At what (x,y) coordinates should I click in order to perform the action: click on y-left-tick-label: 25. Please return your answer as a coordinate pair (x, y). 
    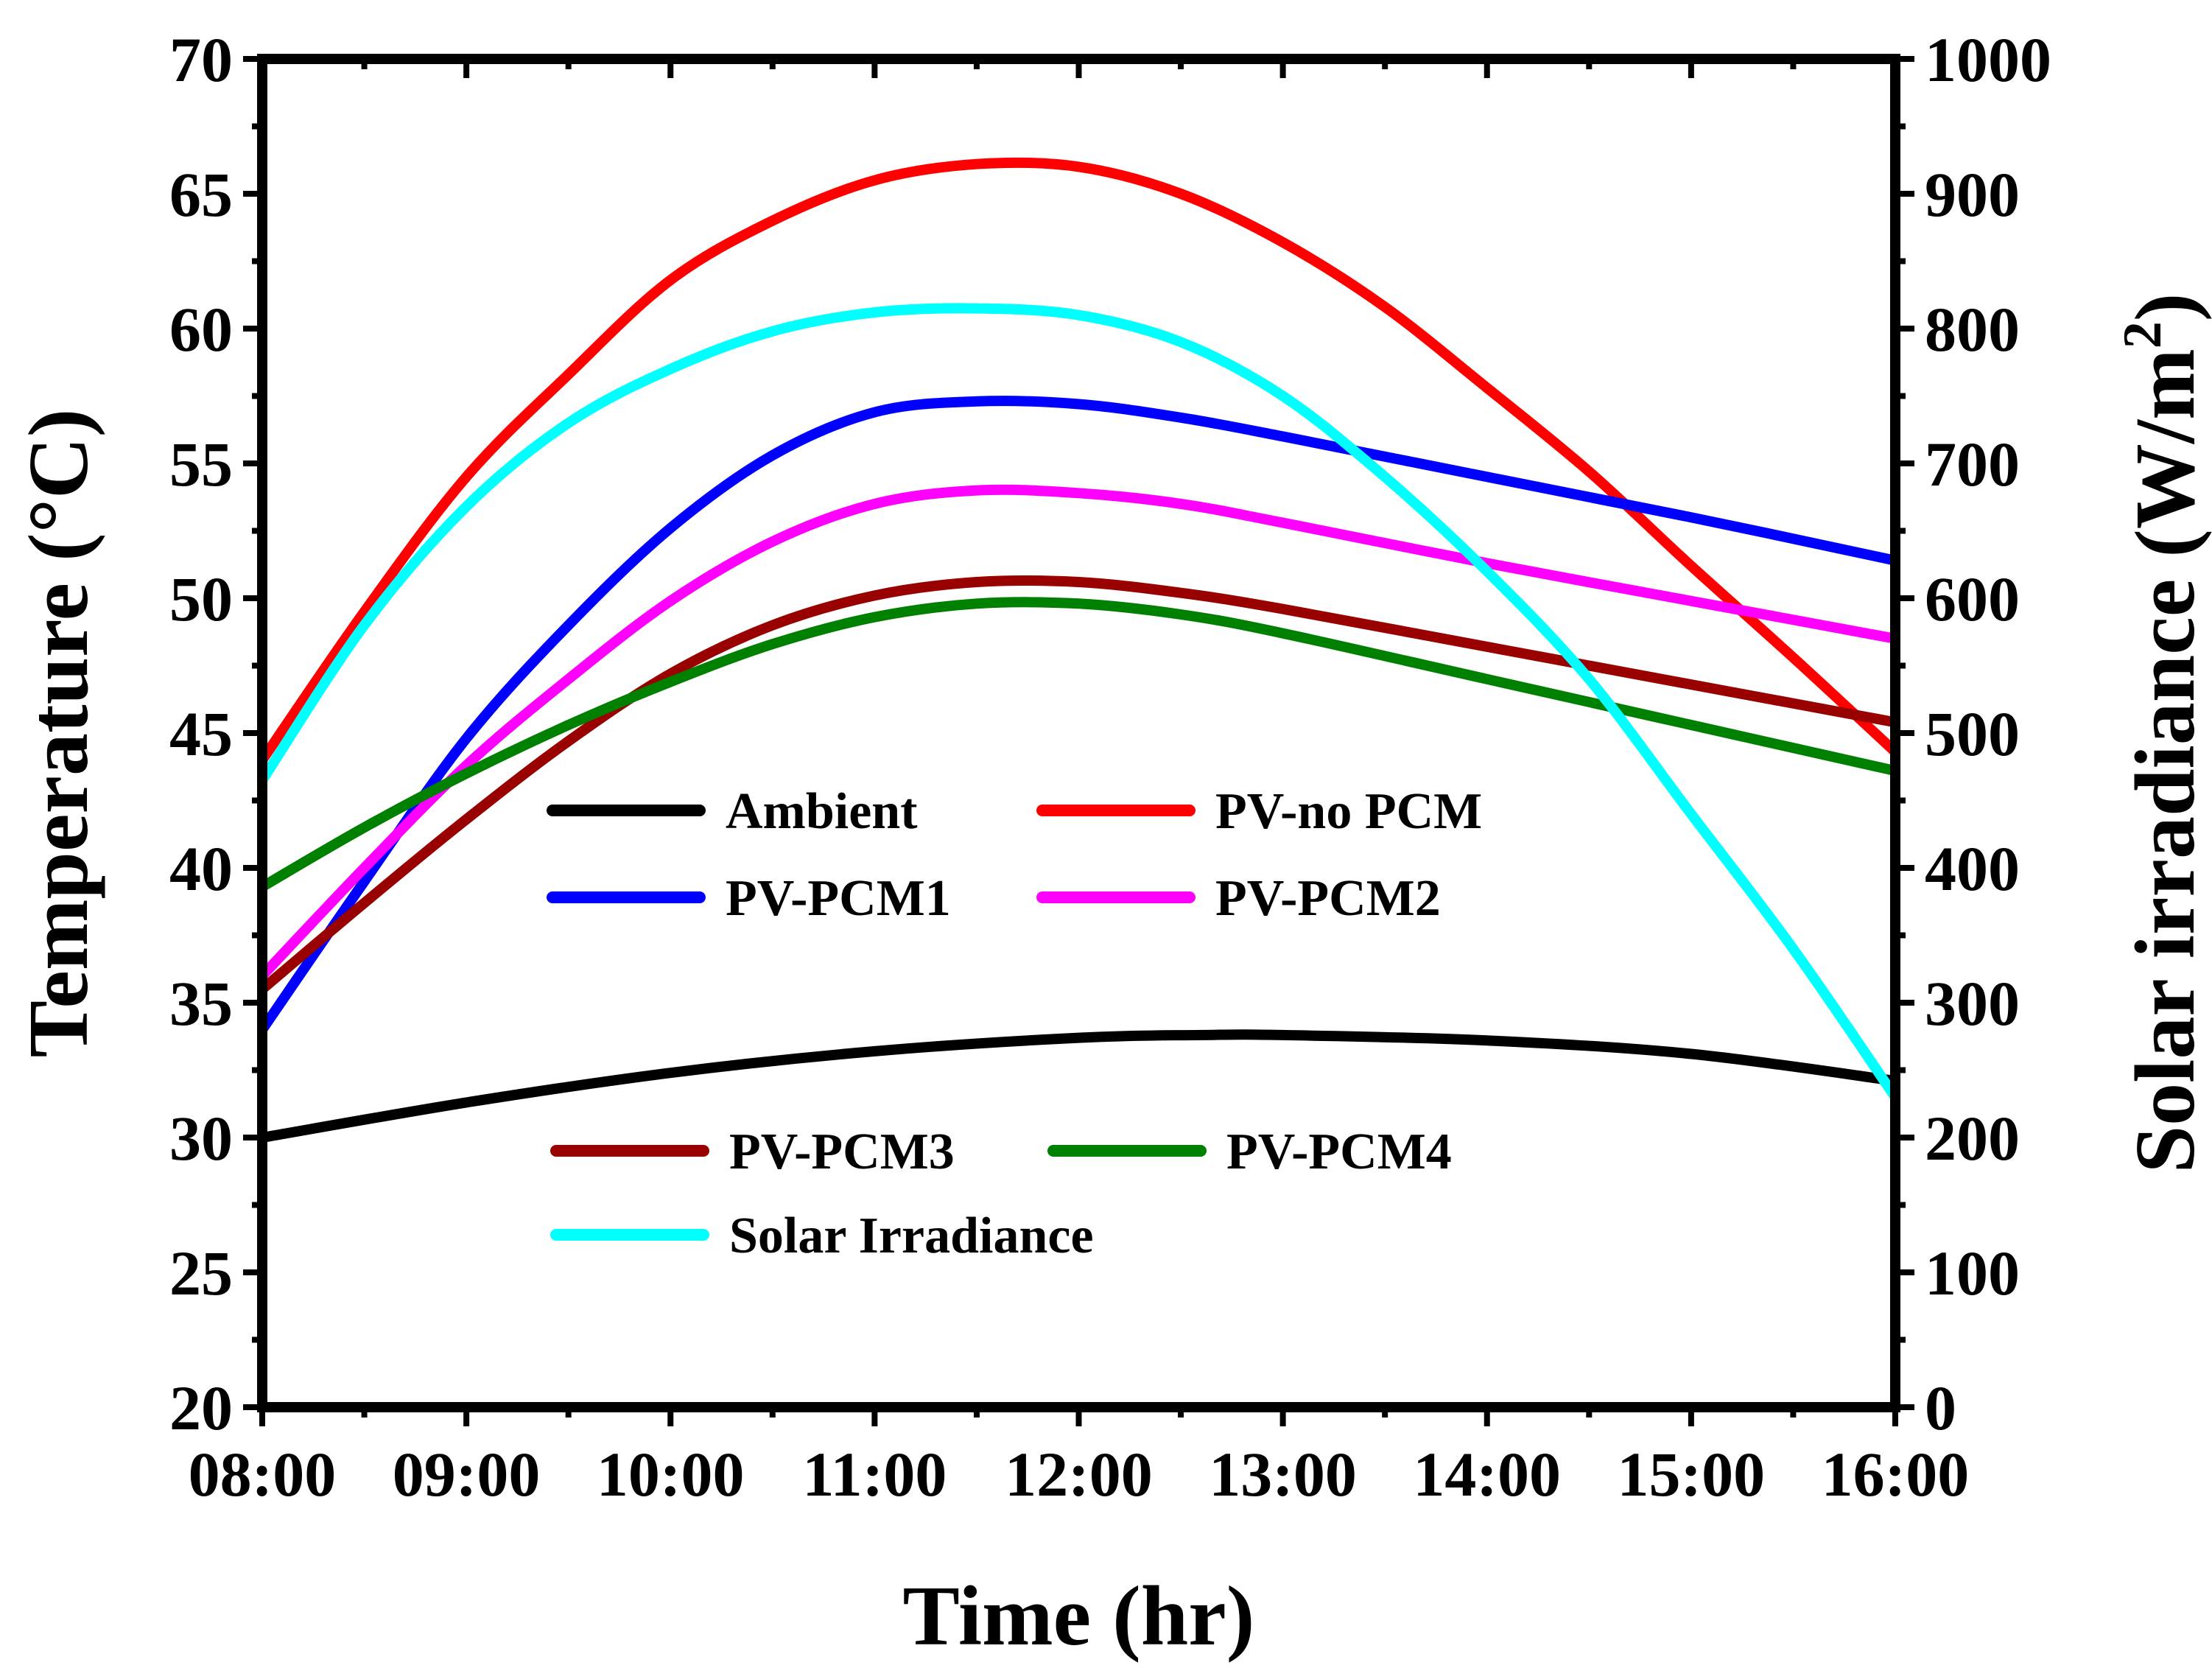
    Looking at the image, I should click on (201, 1273).